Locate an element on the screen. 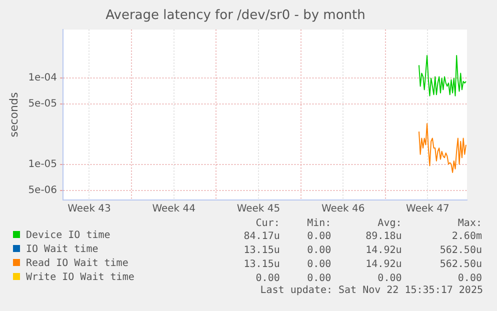  y-tick-label: 5e-05 is located at coordinates (43, 104).